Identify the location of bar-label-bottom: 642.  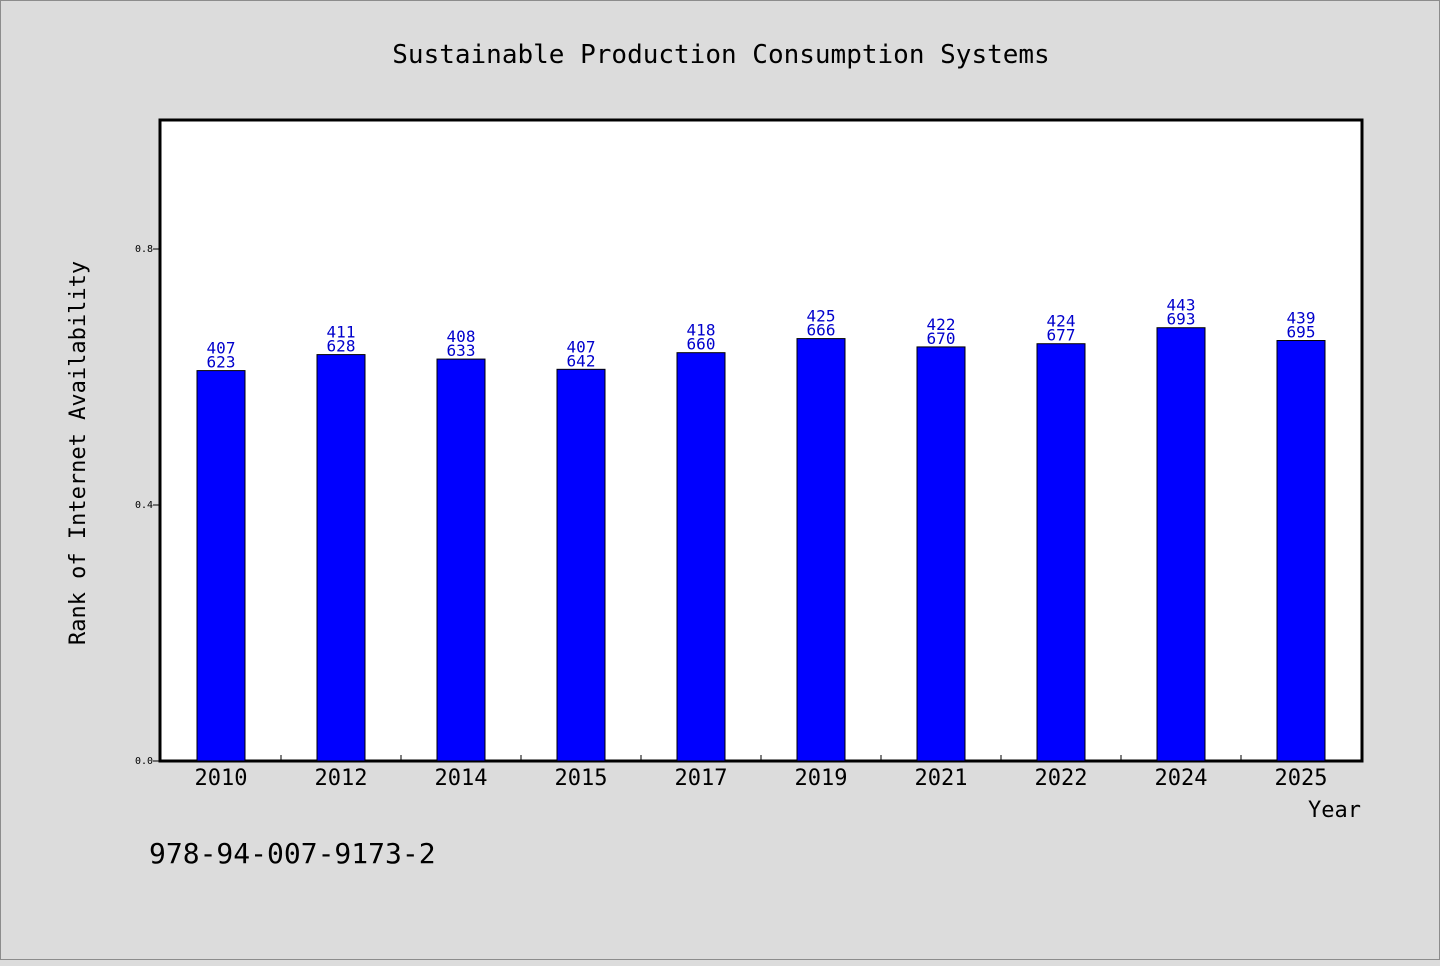
(581, 360).